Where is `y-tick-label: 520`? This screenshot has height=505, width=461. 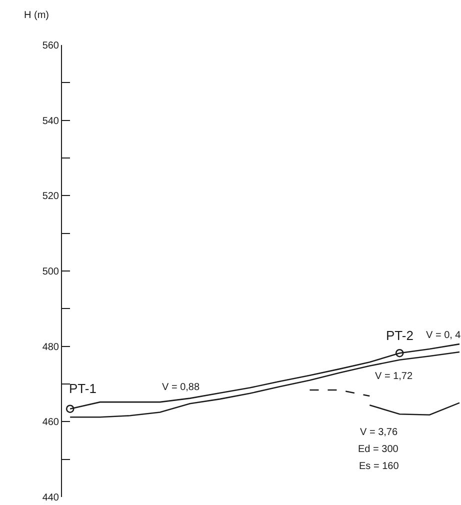
y-tick-label: 520 is located at coordinates (51, 196).